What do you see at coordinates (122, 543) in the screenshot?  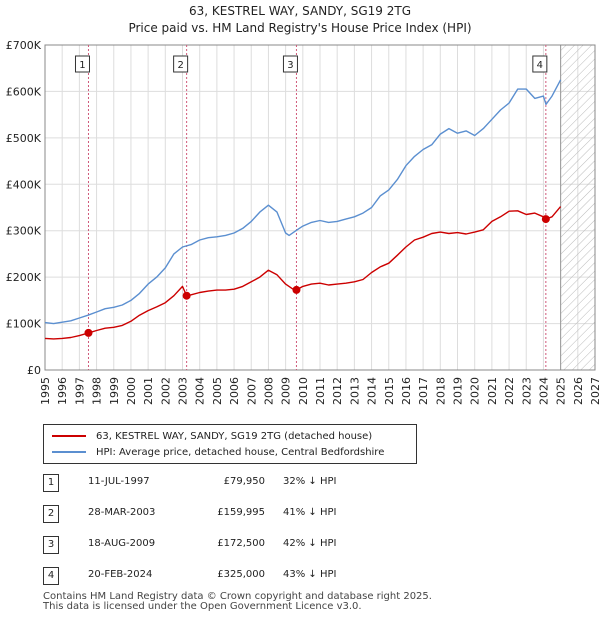 I see `sale-date: 18-AUG-2009` at bounding box center [122, 543].